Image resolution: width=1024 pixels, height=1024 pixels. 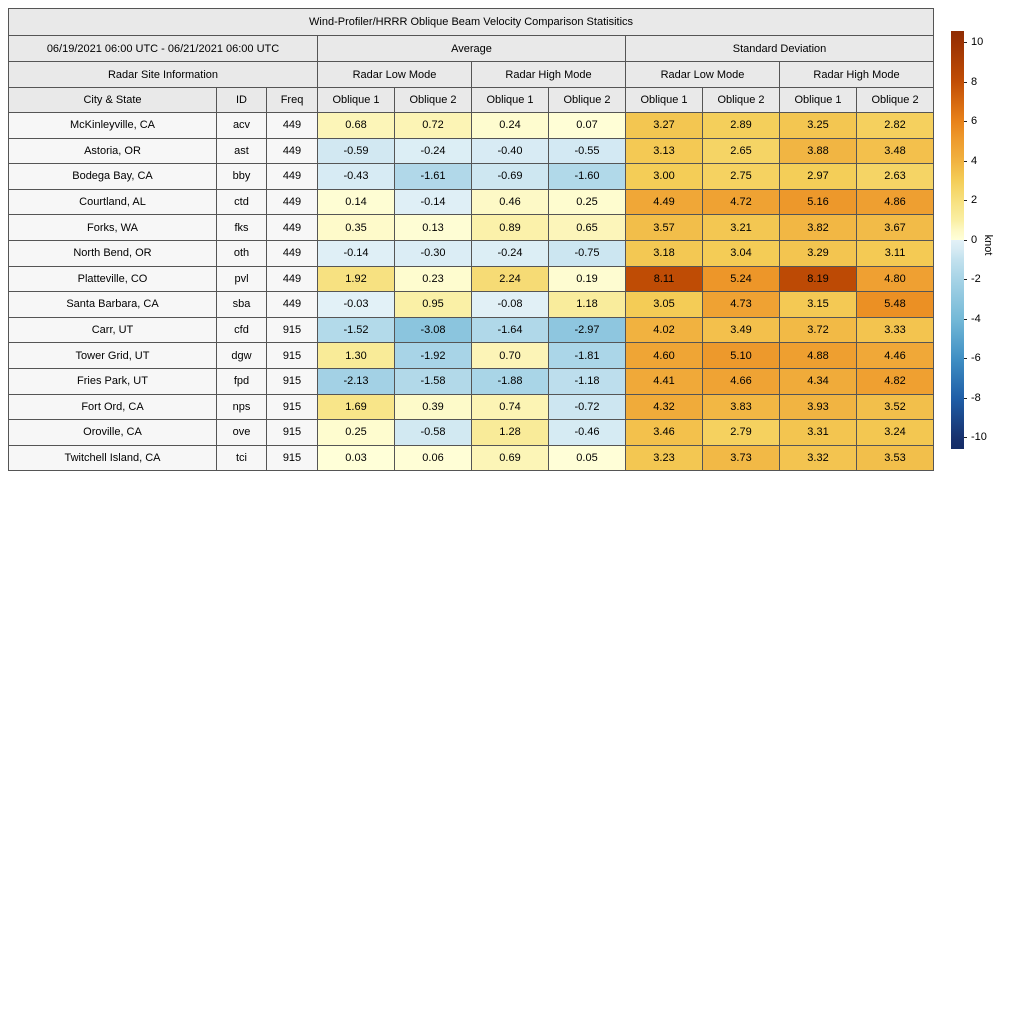 What do you see at coordinates (818, 304) in the screenshot?
I see `cell-value: 3.15` at bounding box center [818, 304].